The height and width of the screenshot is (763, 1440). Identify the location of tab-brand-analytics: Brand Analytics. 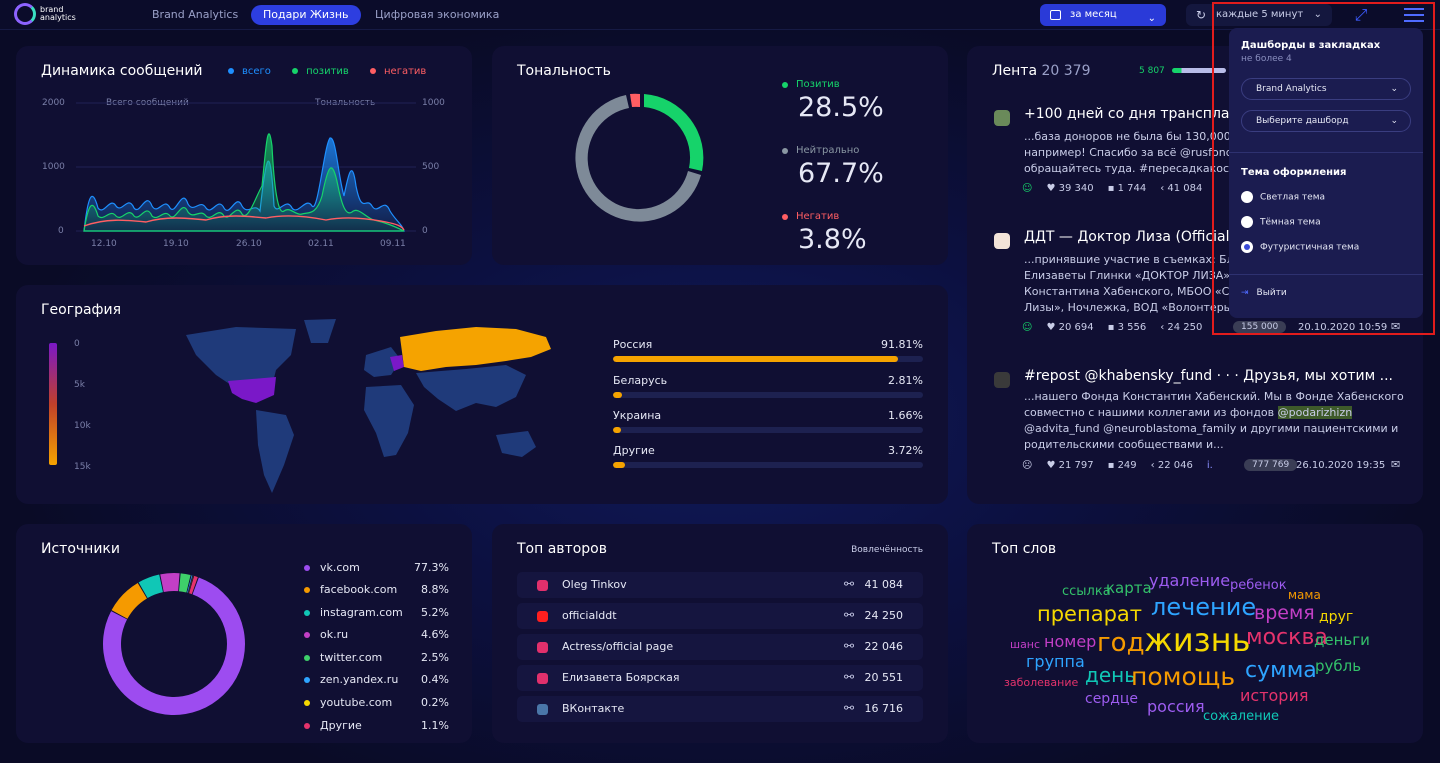
(195, 14).